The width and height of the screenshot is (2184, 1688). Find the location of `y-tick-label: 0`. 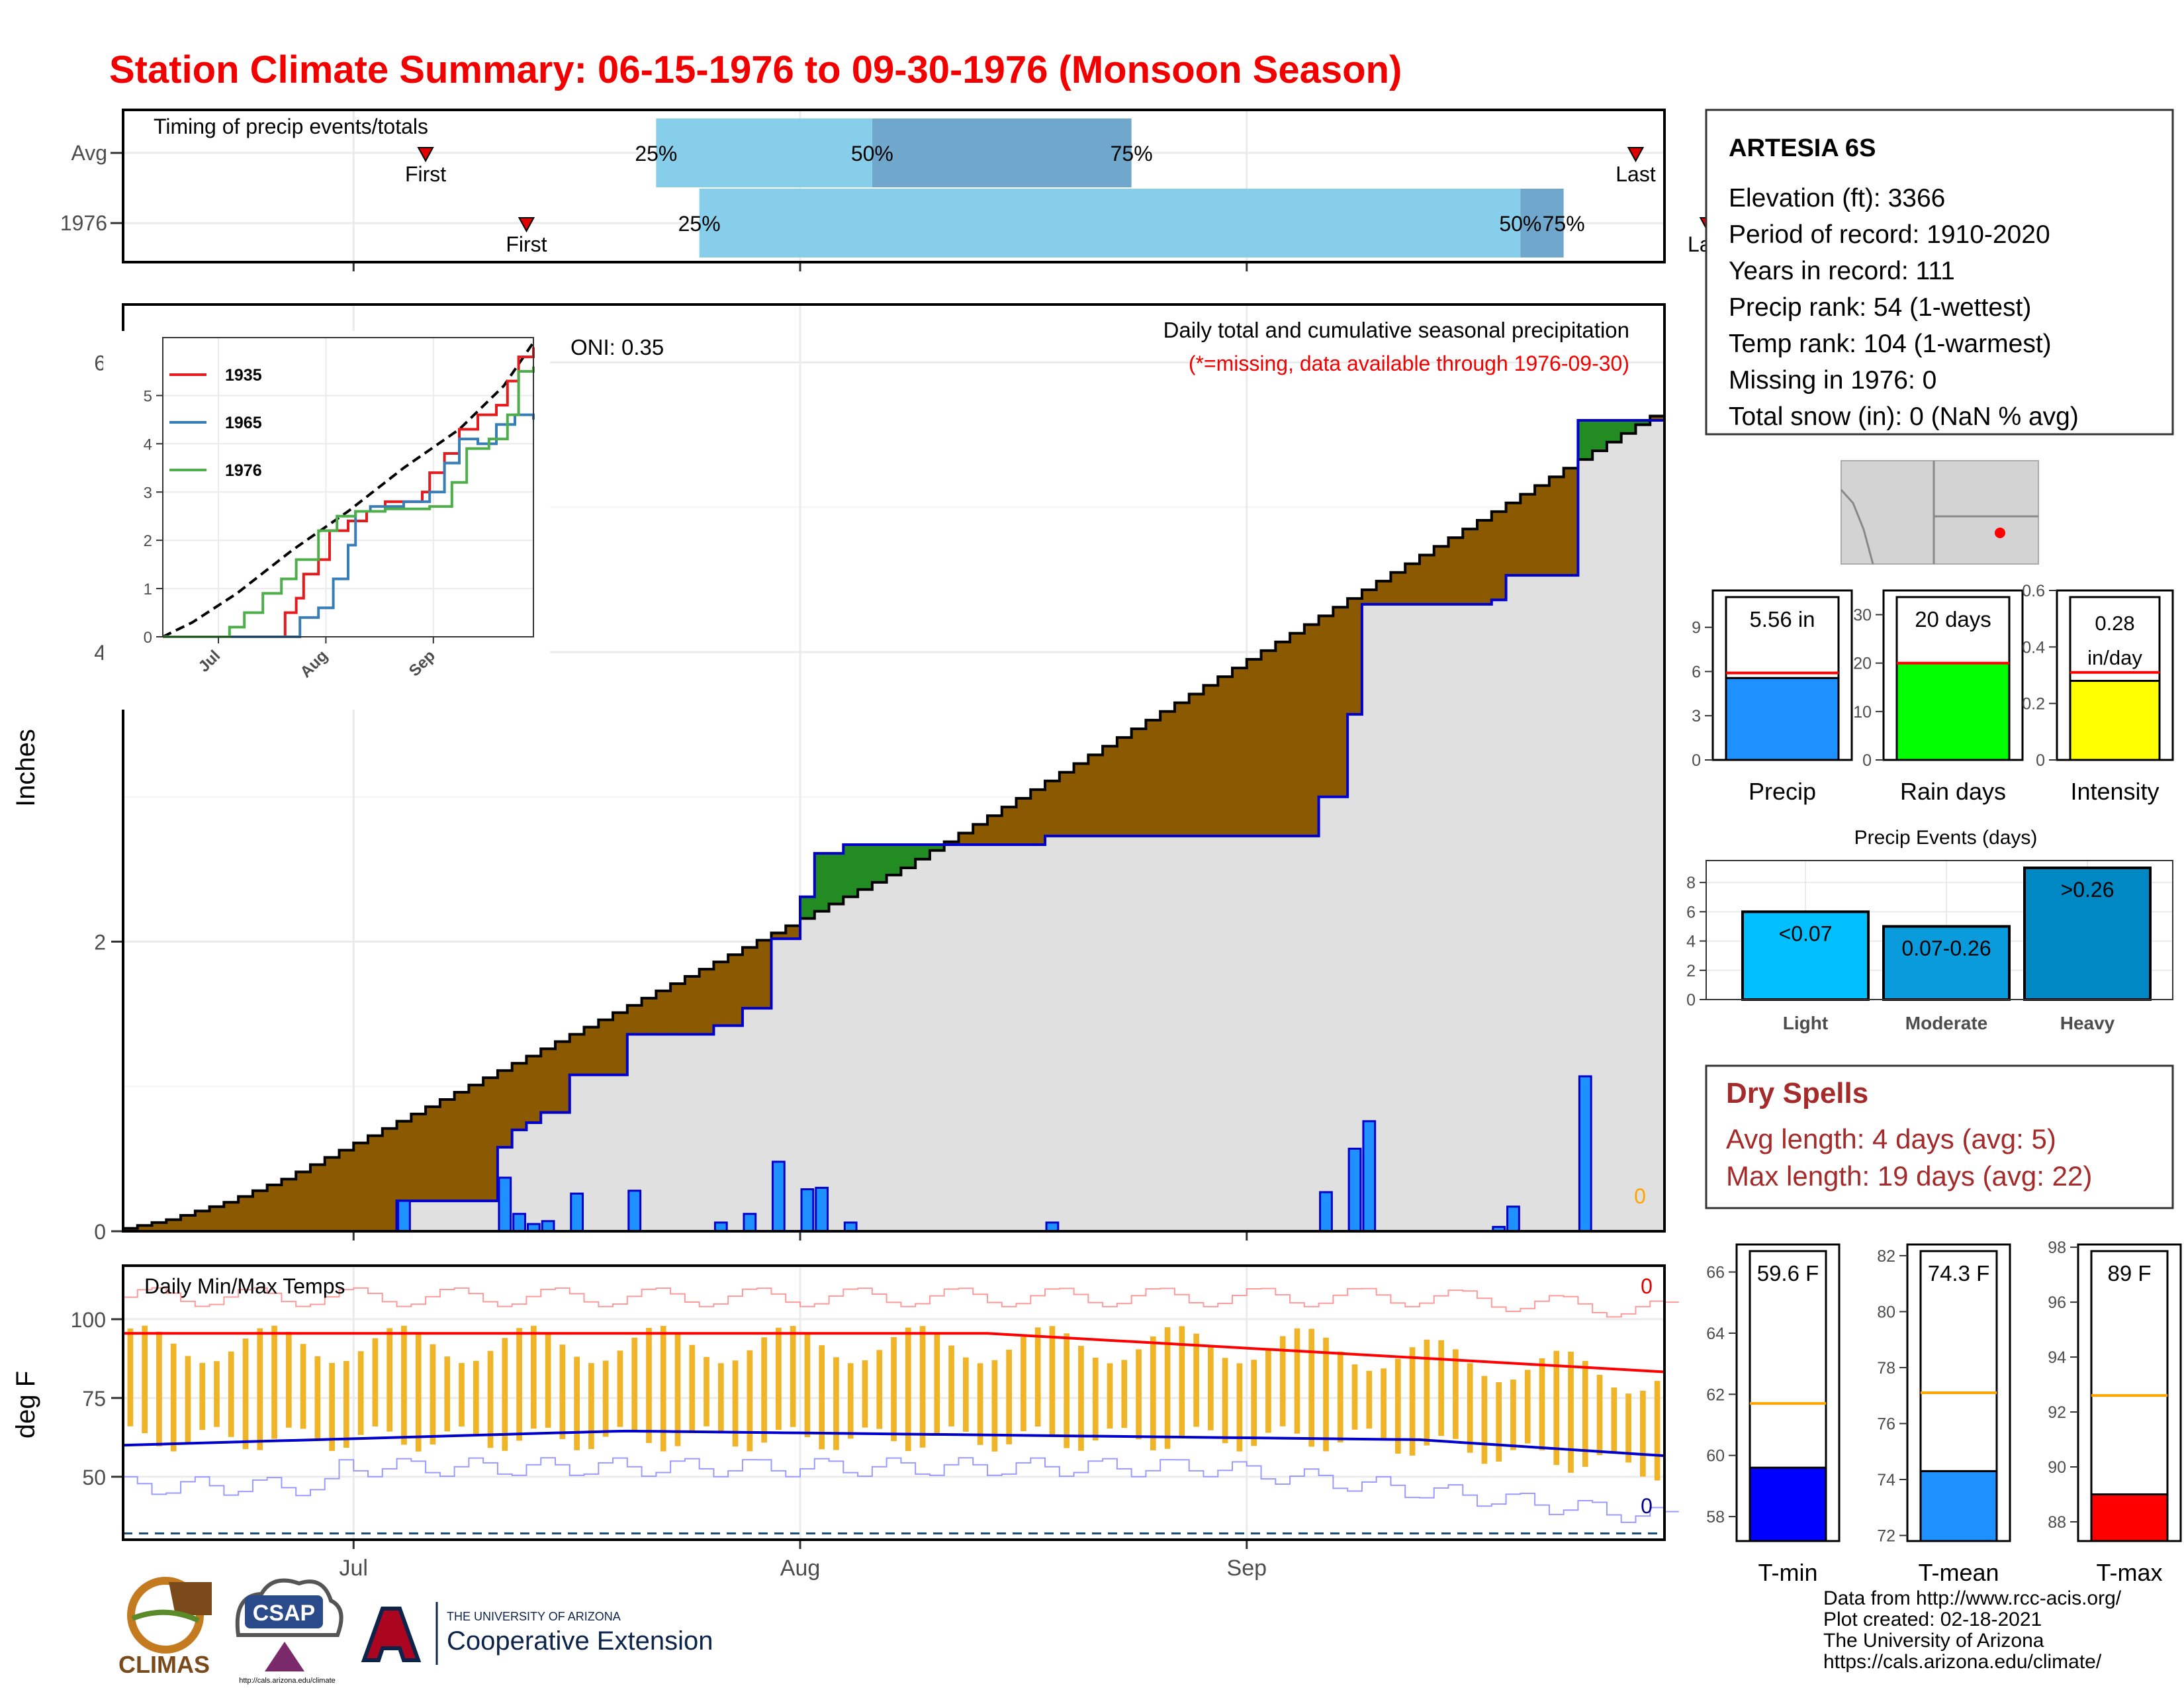

y-tick-label: 0 is located at coordinates (100, 1232).